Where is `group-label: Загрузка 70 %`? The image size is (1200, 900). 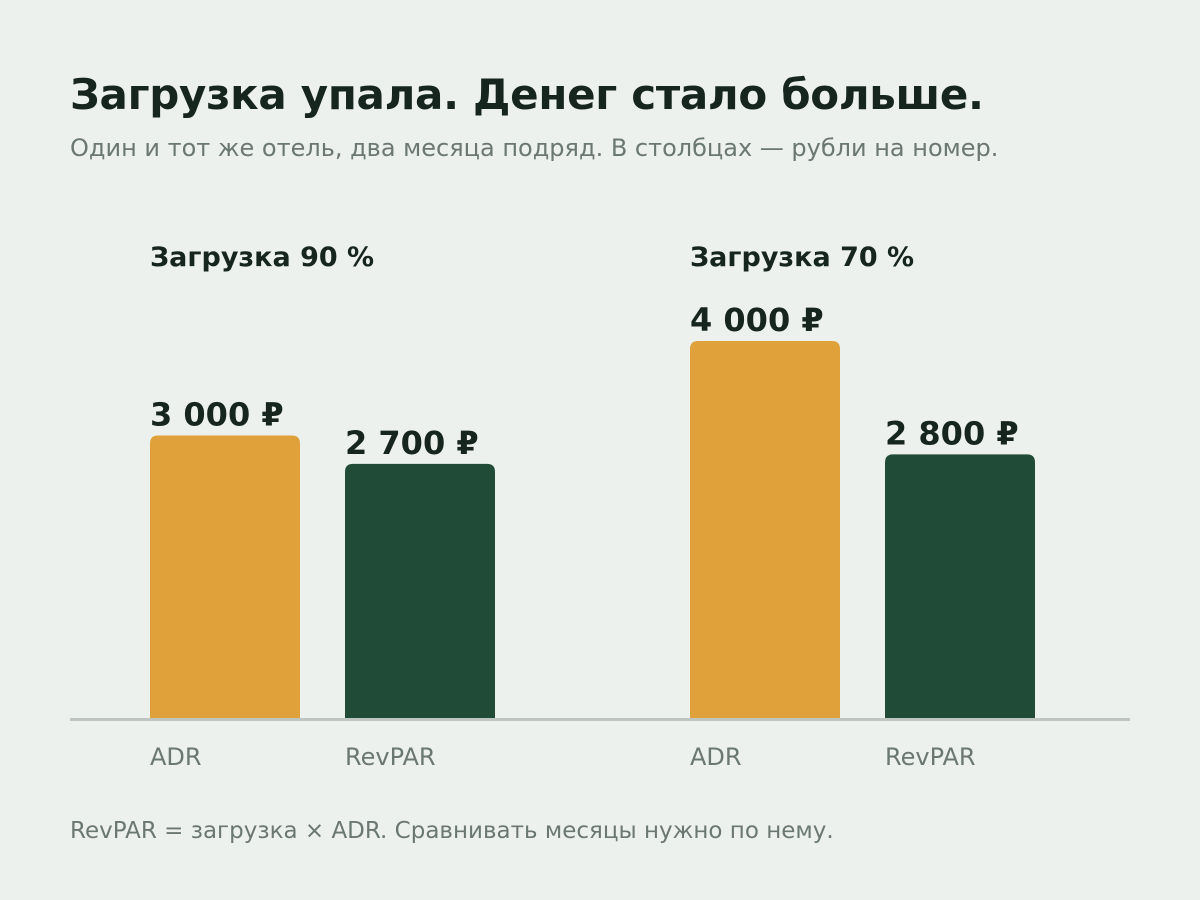
group-label: Загрузка 70 % is located at coordinates (802, 257).